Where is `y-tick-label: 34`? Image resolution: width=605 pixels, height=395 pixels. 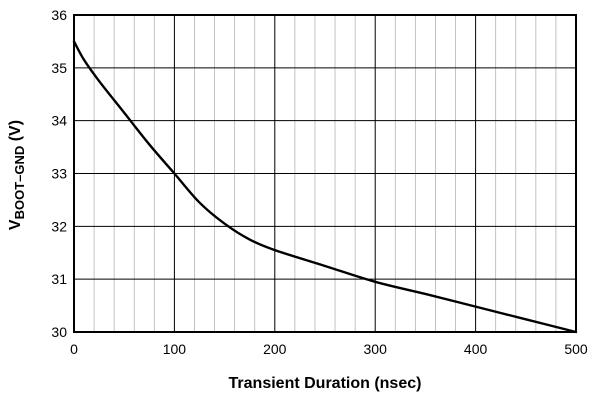
y-tick-label: 34 is located at coordinates (59, 121).